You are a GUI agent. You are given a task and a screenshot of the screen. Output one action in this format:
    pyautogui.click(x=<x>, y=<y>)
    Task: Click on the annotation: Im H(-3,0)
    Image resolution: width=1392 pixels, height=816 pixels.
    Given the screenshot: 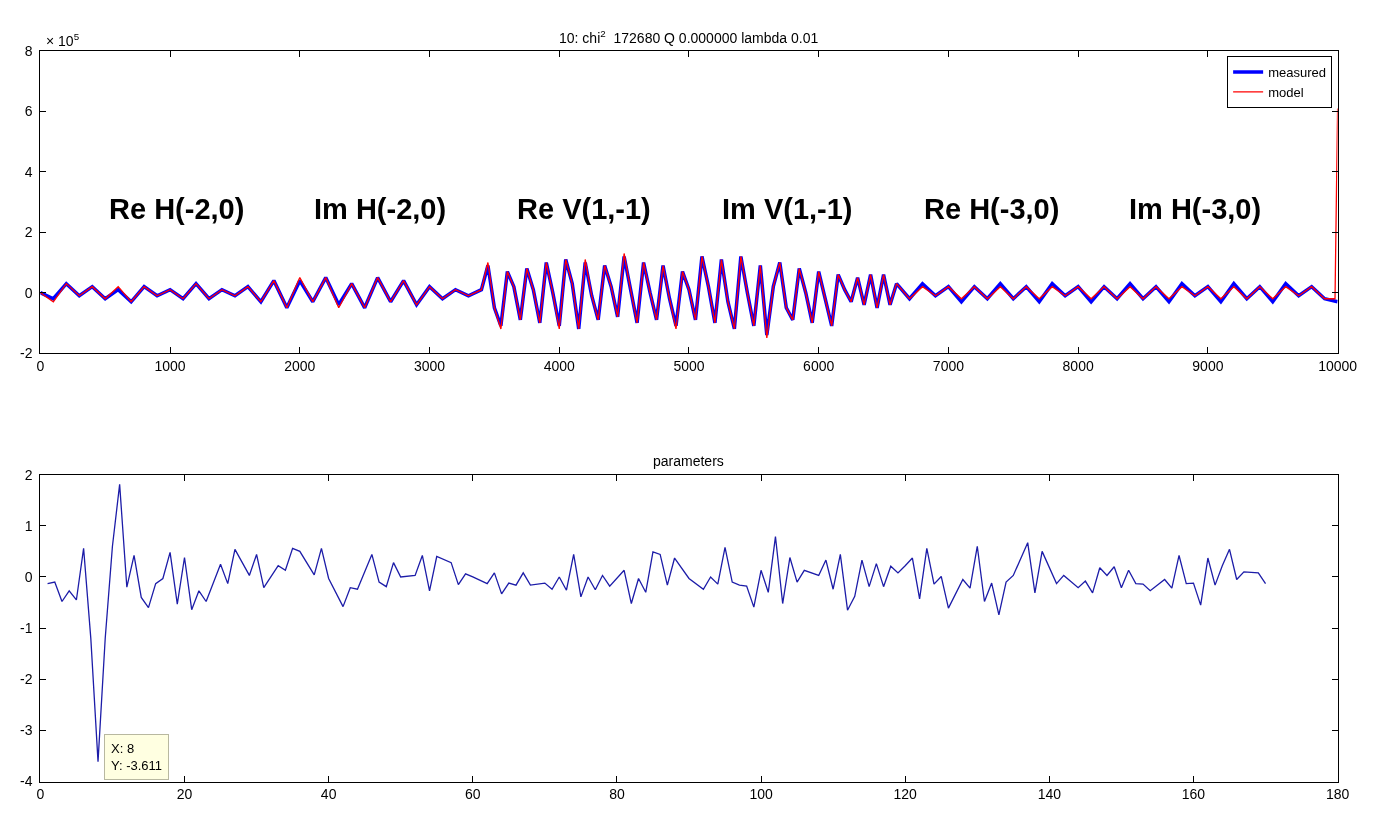 What is the action you would take?
    pyautogui.click(x=1195, y=209)
    